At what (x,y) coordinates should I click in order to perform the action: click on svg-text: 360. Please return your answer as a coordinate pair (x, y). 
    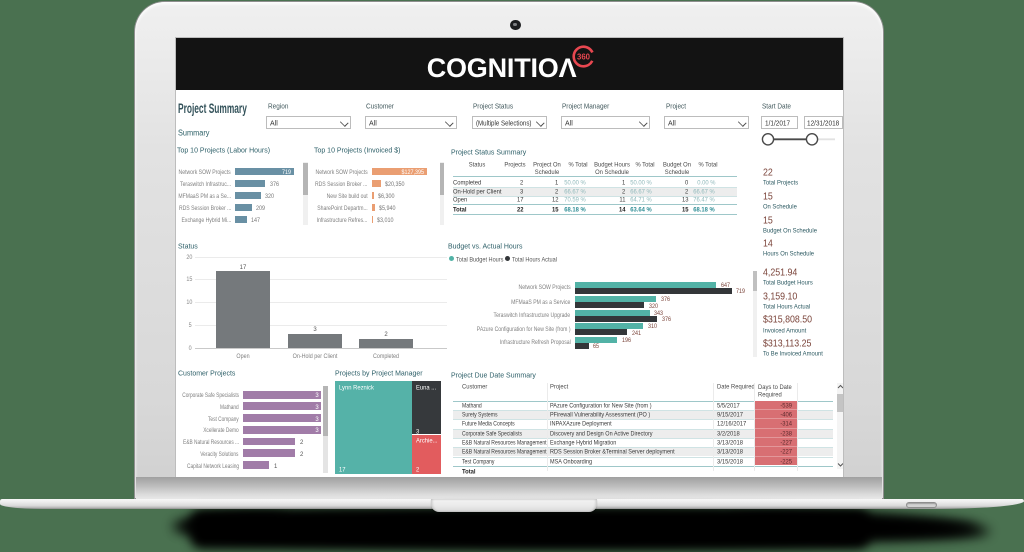
    Looking at the image, I should click on (584, 56).